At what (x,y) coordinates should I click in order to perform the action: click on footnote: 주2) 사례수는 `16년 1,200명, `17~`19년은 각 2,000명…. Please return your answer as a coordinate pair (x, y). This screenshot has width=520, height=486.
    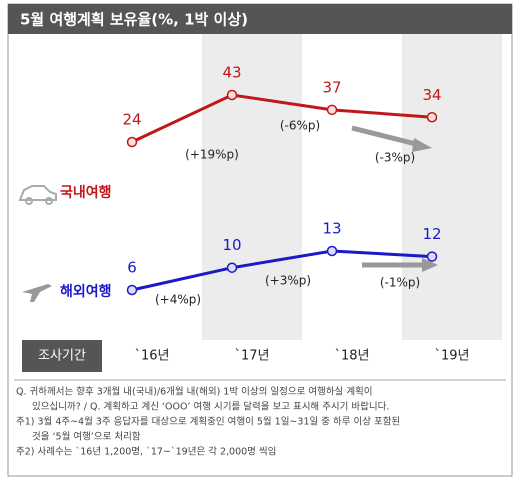
    Looking at the image, I should click on (146, 452).